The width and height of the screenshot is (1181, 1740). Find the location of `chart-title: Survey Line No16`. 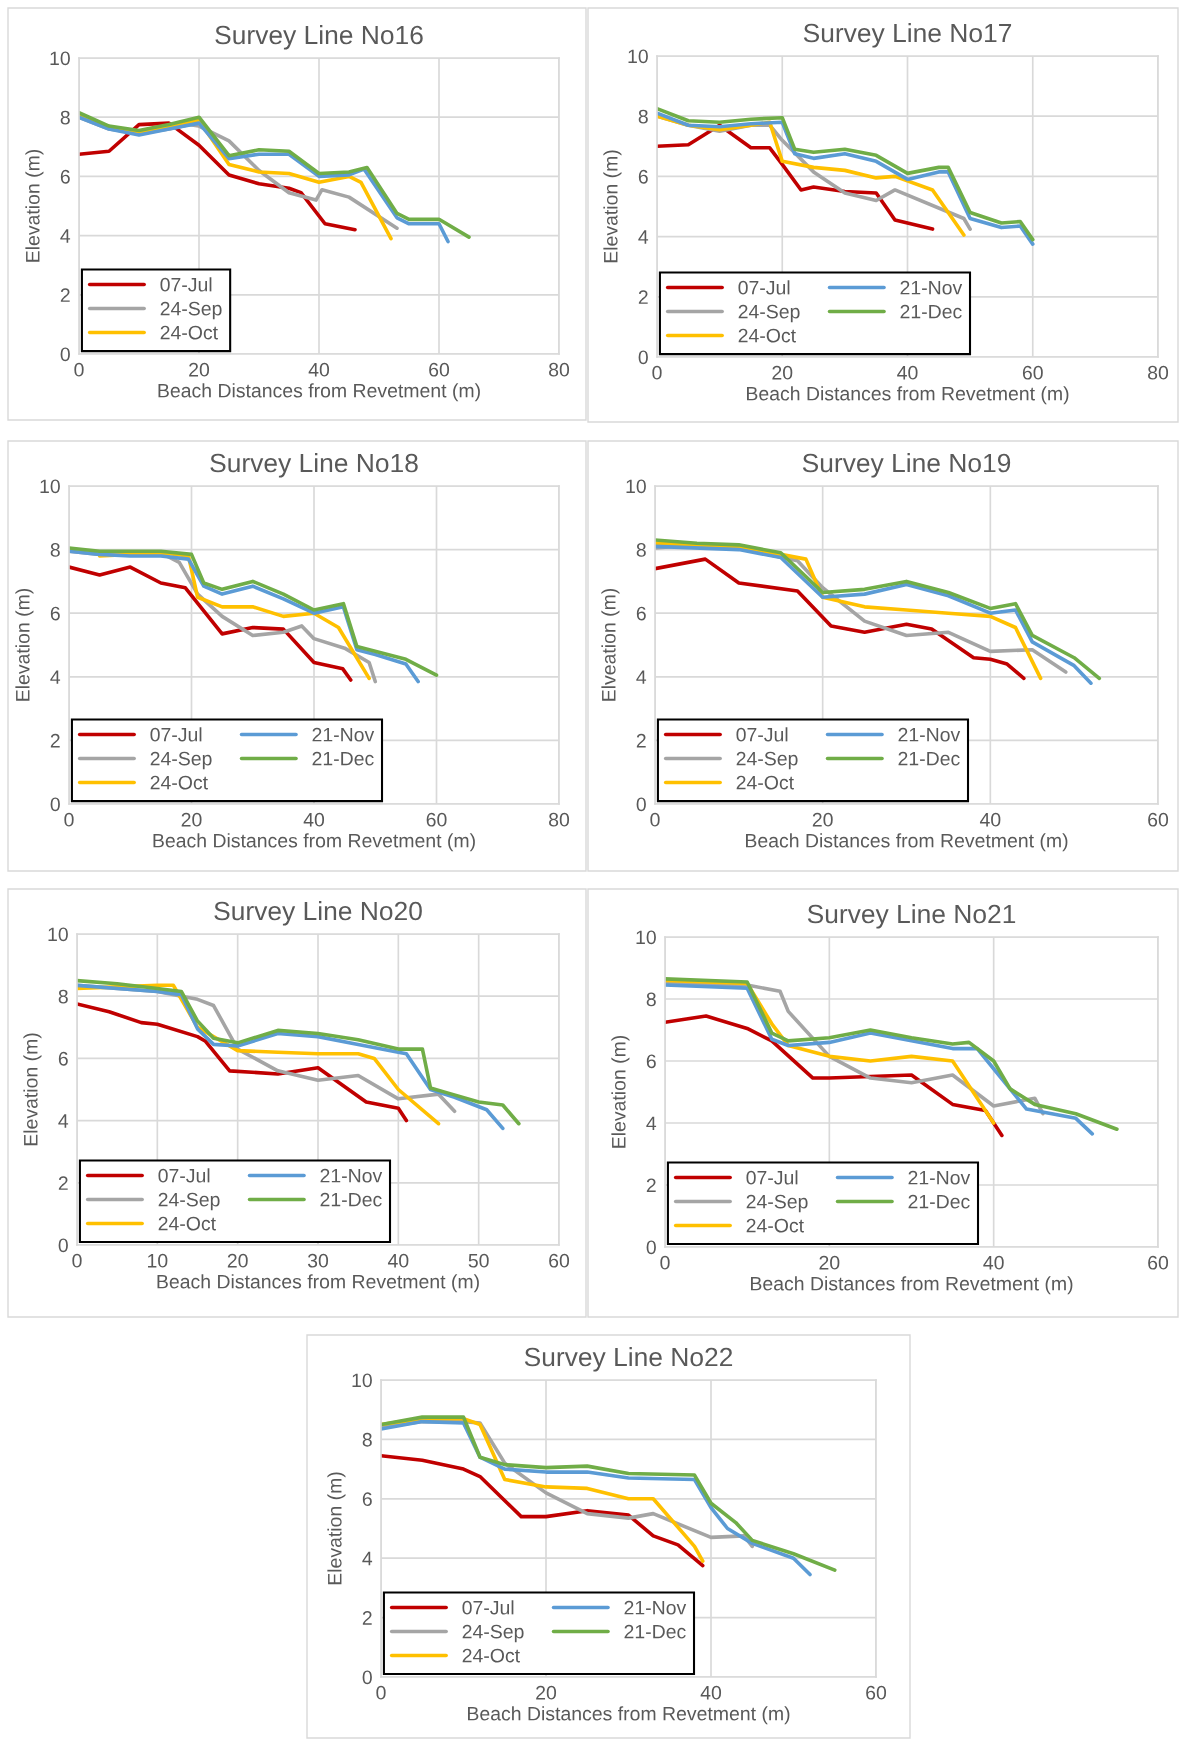

chart-title: Survey Line No16 is located at coordinates (319, 37).